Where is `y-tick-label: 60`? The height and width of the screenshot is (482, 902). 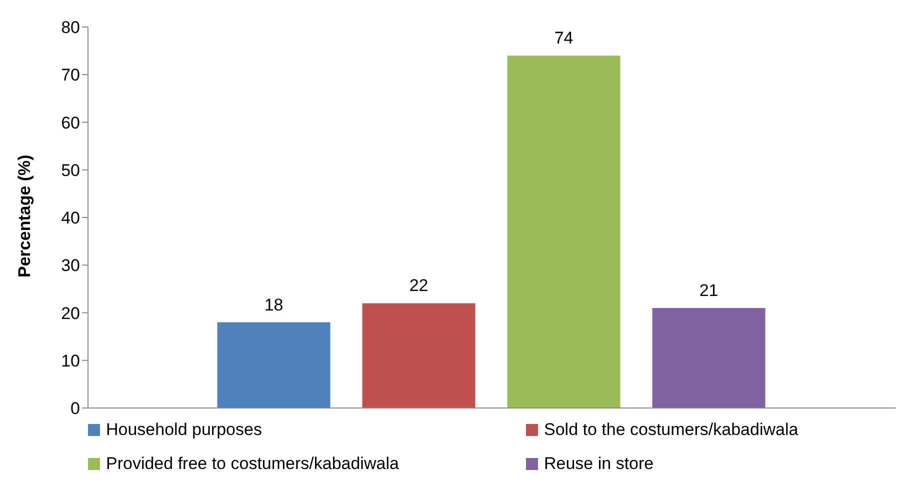
y-tick-label: 60 is located at coordinates (70, 122).